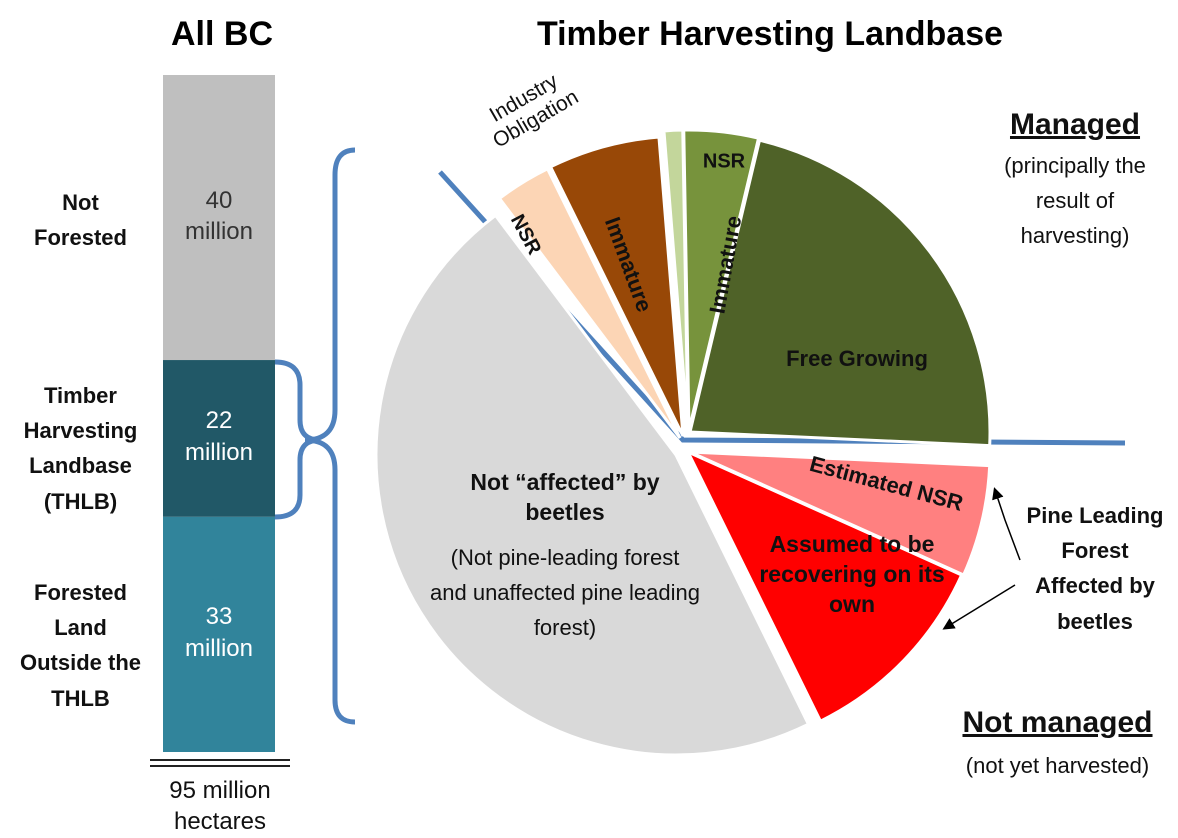 This screenshot has width=1178, height=838. Describe the element at coordinates (1057, 765) in the screenshot. I see `annotation: (not yet harvested)` at that location.